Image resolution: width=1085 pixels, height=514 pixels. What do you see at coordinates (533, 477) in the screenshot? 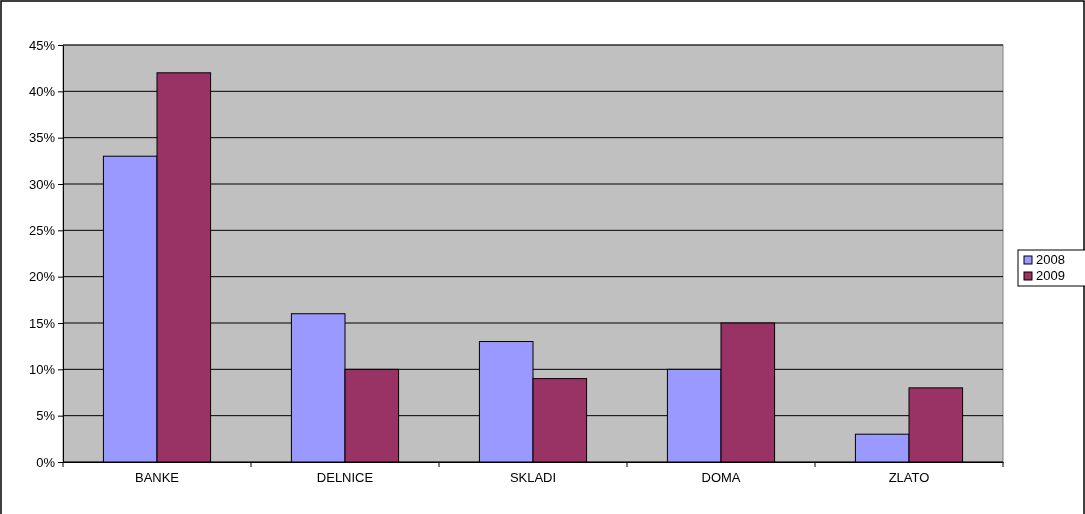
I see `x-tick-label: SKLADI` at bounding box center [533, 477].